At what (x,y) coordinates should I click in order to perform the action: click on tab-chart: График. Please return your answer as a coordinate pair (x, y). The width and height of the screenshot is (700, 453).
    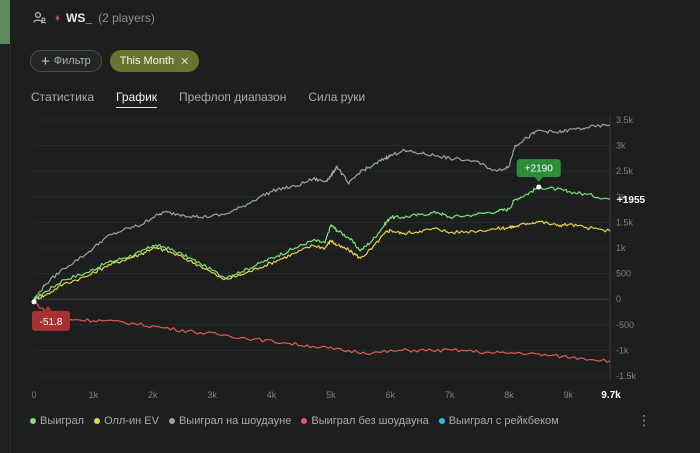
    Looking at the image, I should click on (137, 99).